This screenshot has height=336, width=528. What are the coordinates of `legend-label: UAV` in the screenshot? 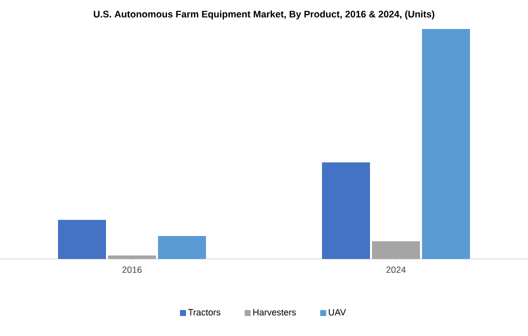 It's located at (337, 312).